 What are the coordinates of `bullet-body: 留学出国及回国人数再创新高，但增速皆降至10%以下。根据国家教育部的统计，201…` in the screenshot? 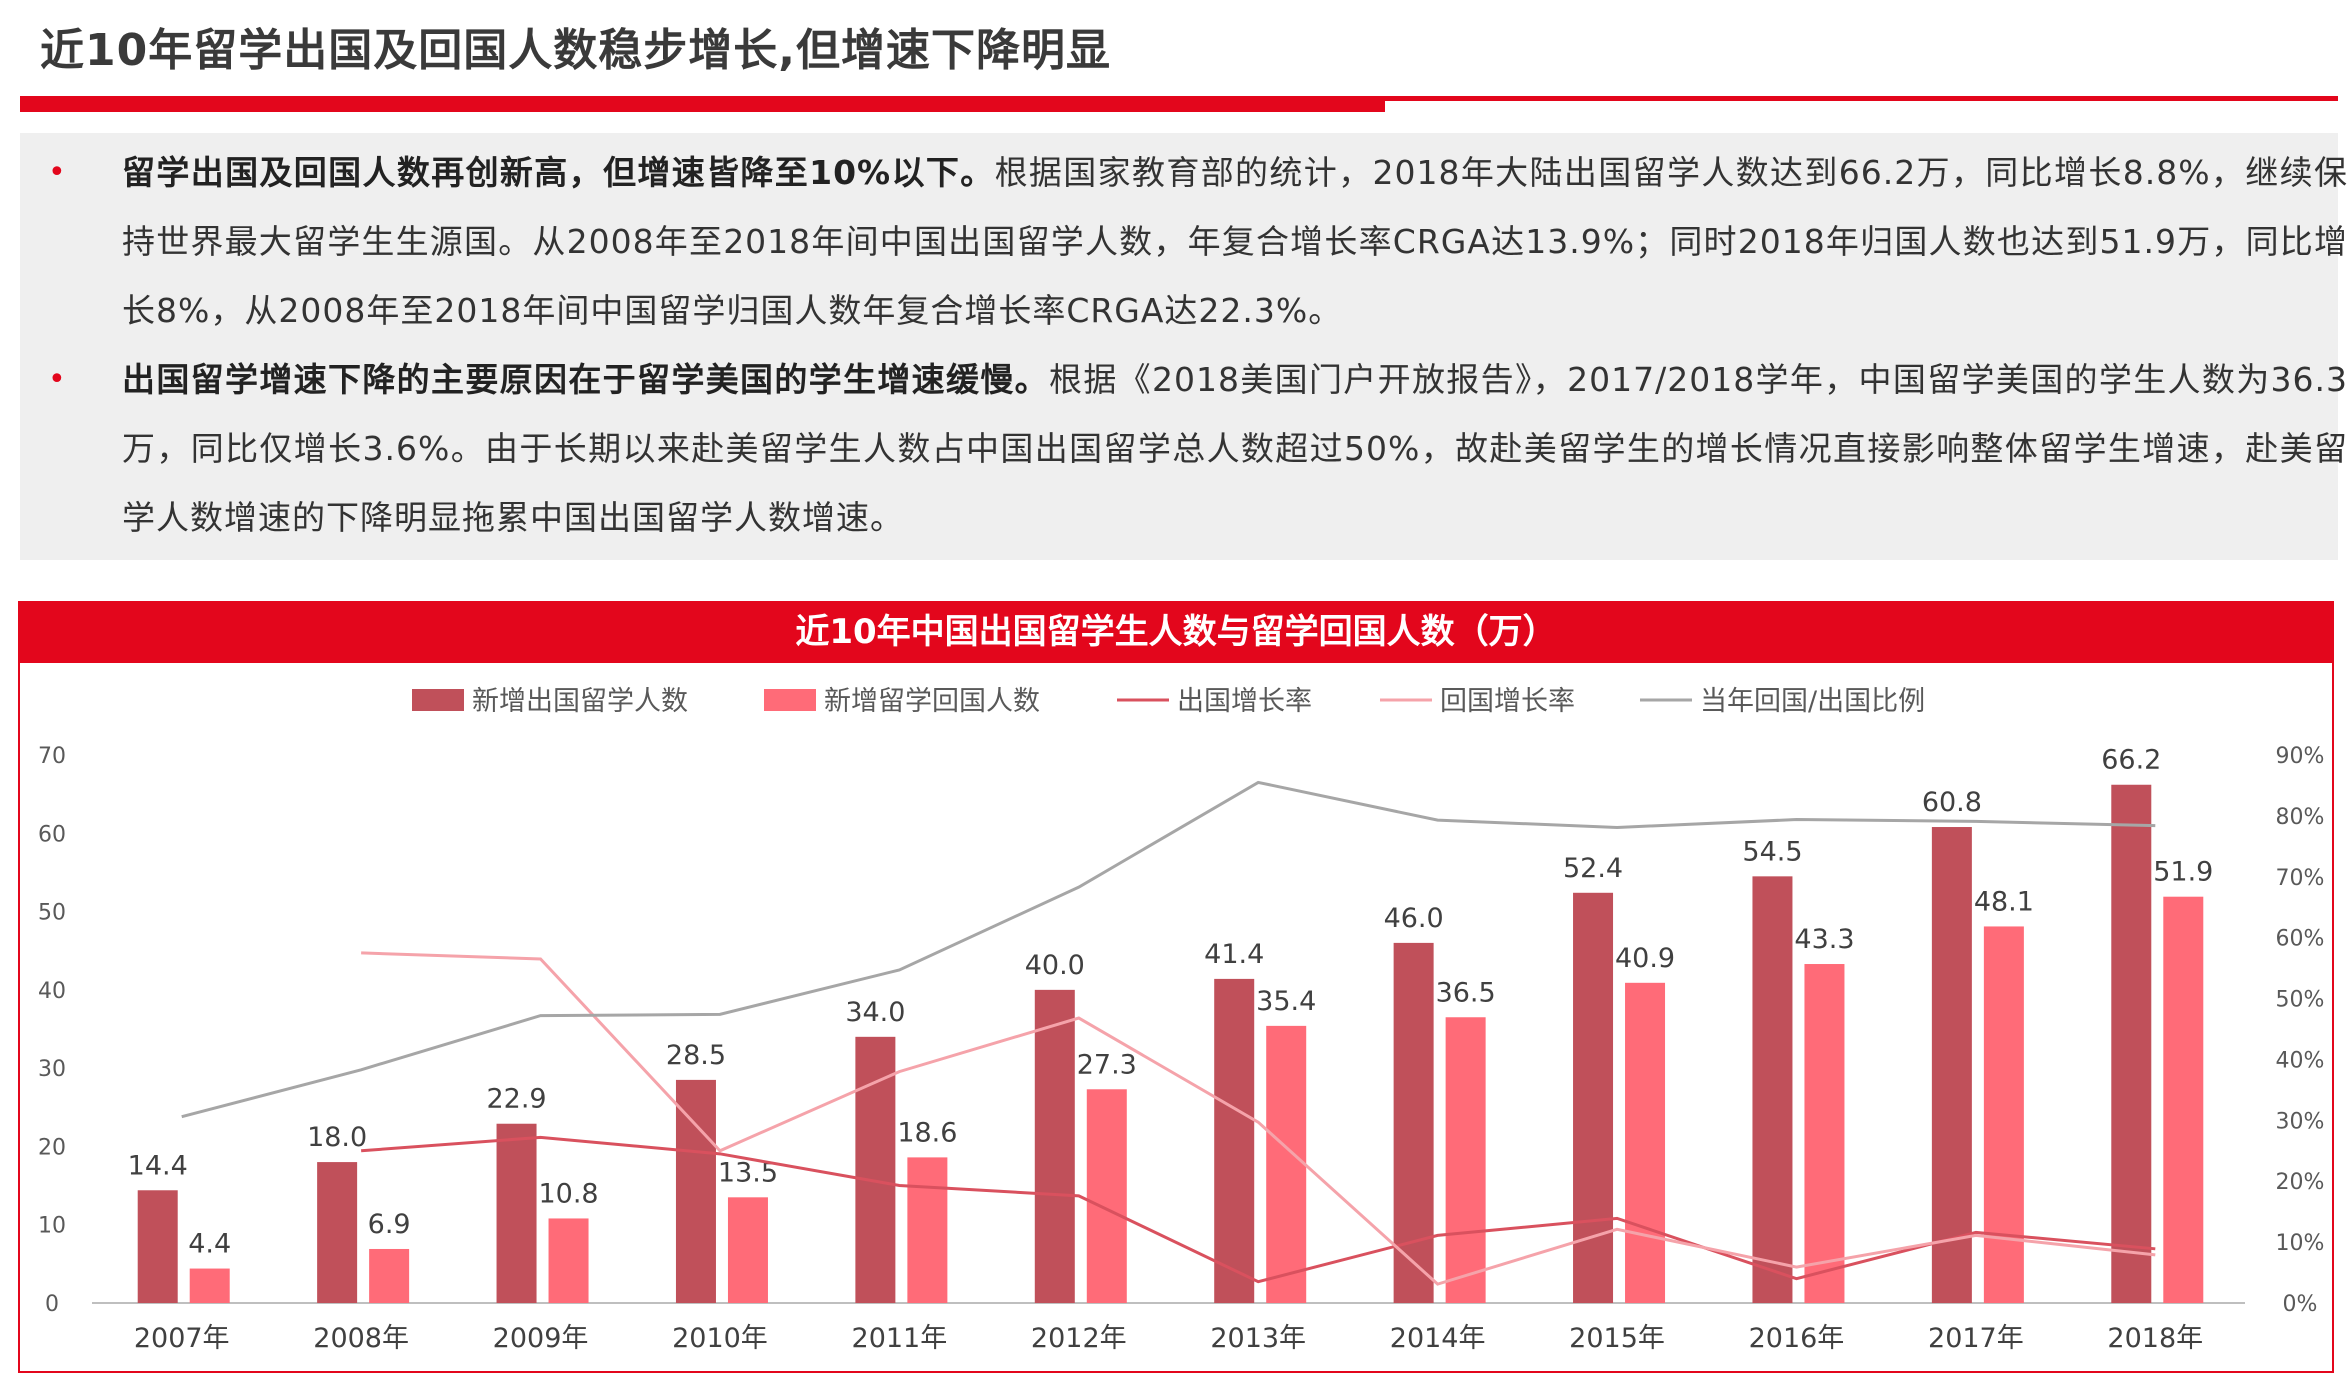 It's located at (1203, 241).